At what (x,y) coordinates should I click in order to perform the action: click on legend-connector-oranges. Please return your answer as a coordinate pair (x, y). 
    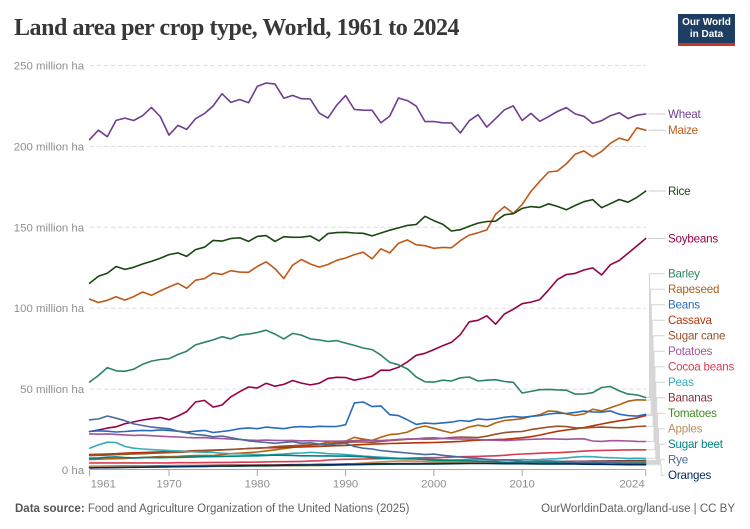
    Looking at the image, I should click on (656, 470).